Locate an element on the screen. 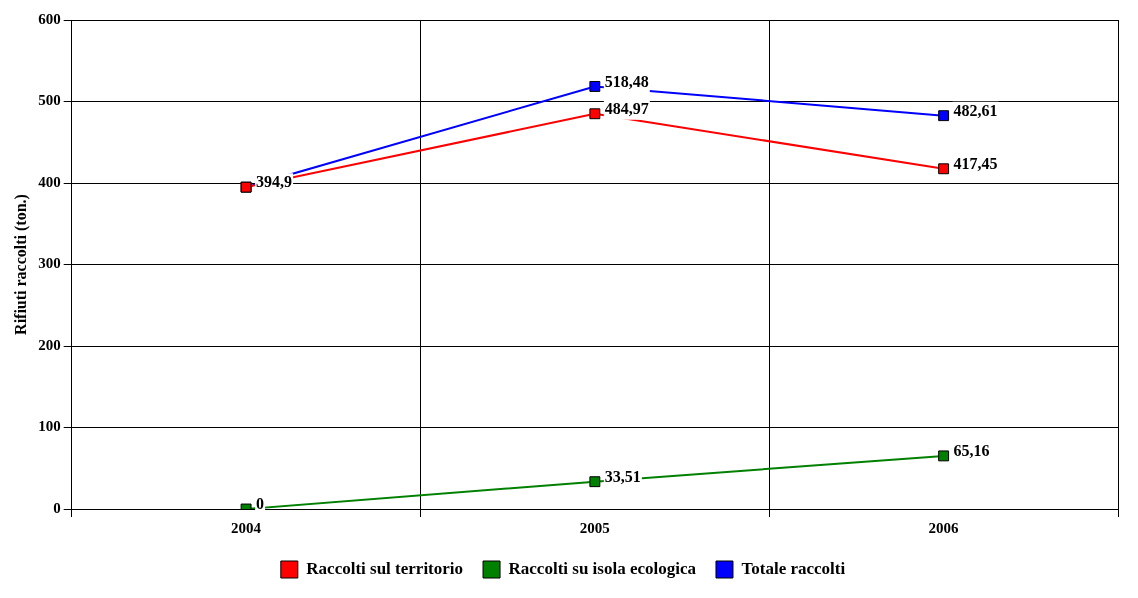 Image resolution: width=1138 pixels, height=598 pixels. data-label: 0 is located at coordinates (260, 504).